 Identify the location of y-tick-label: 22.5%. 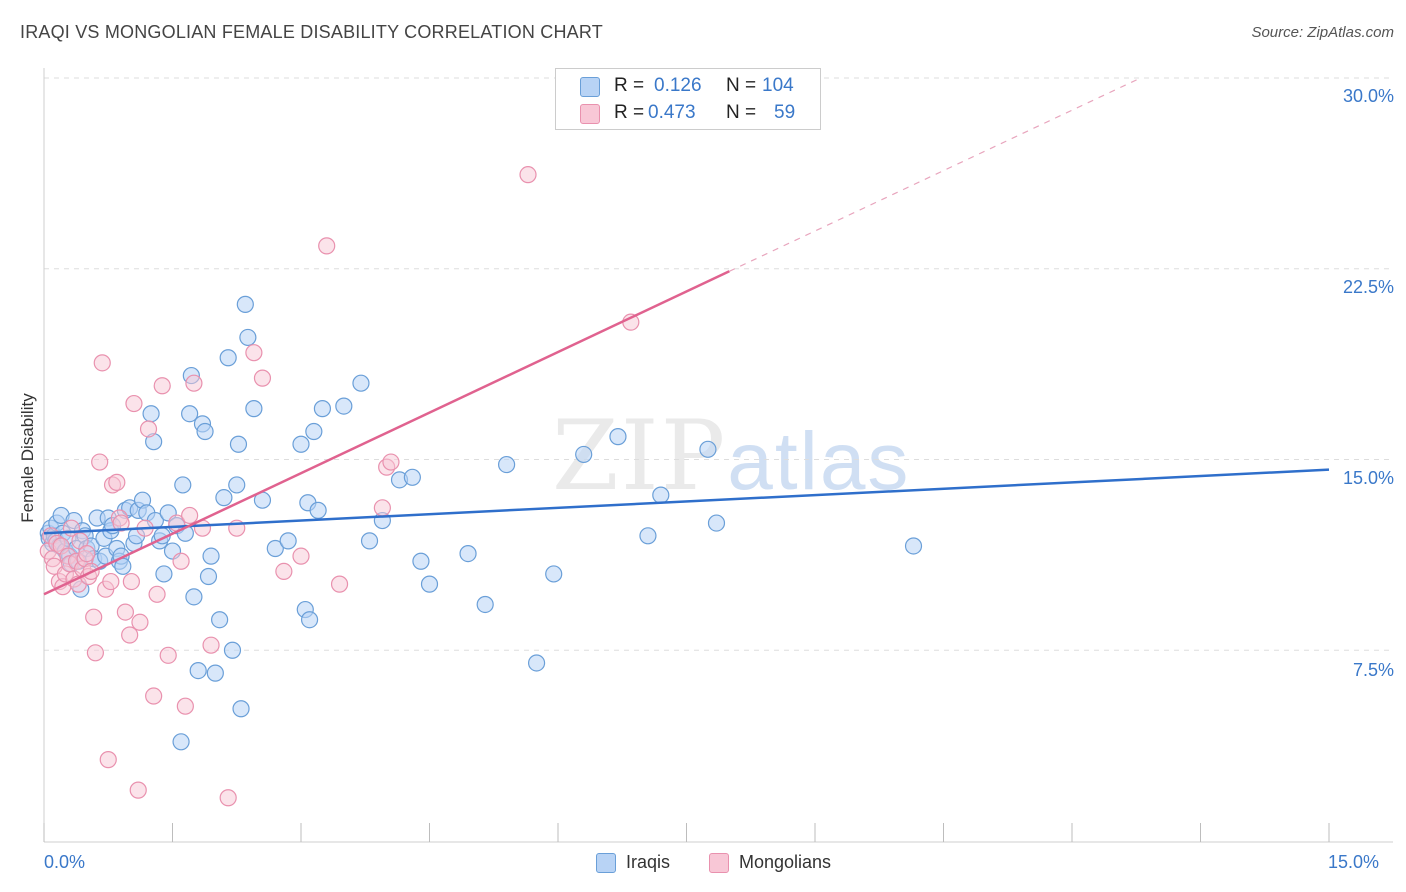
(1368, 287).